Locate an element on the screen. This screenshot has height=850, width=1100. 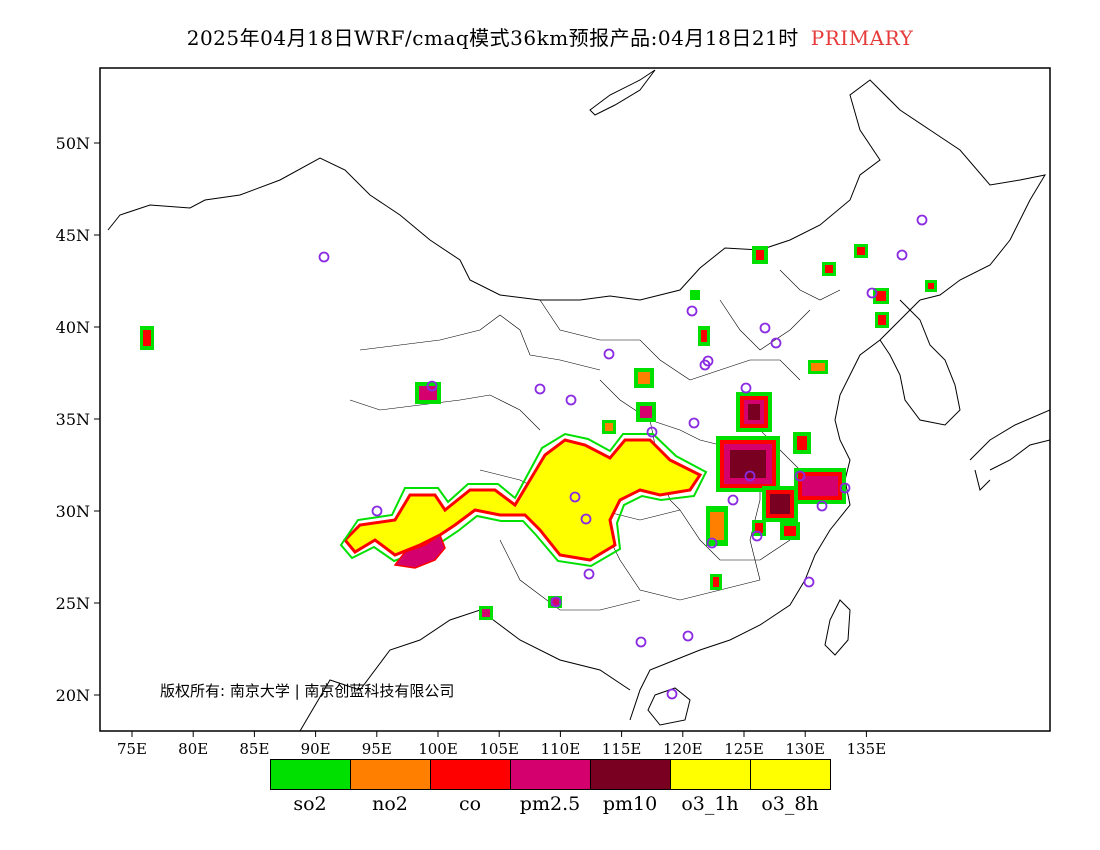
lake-baikal is located at coordinates (622, 92).